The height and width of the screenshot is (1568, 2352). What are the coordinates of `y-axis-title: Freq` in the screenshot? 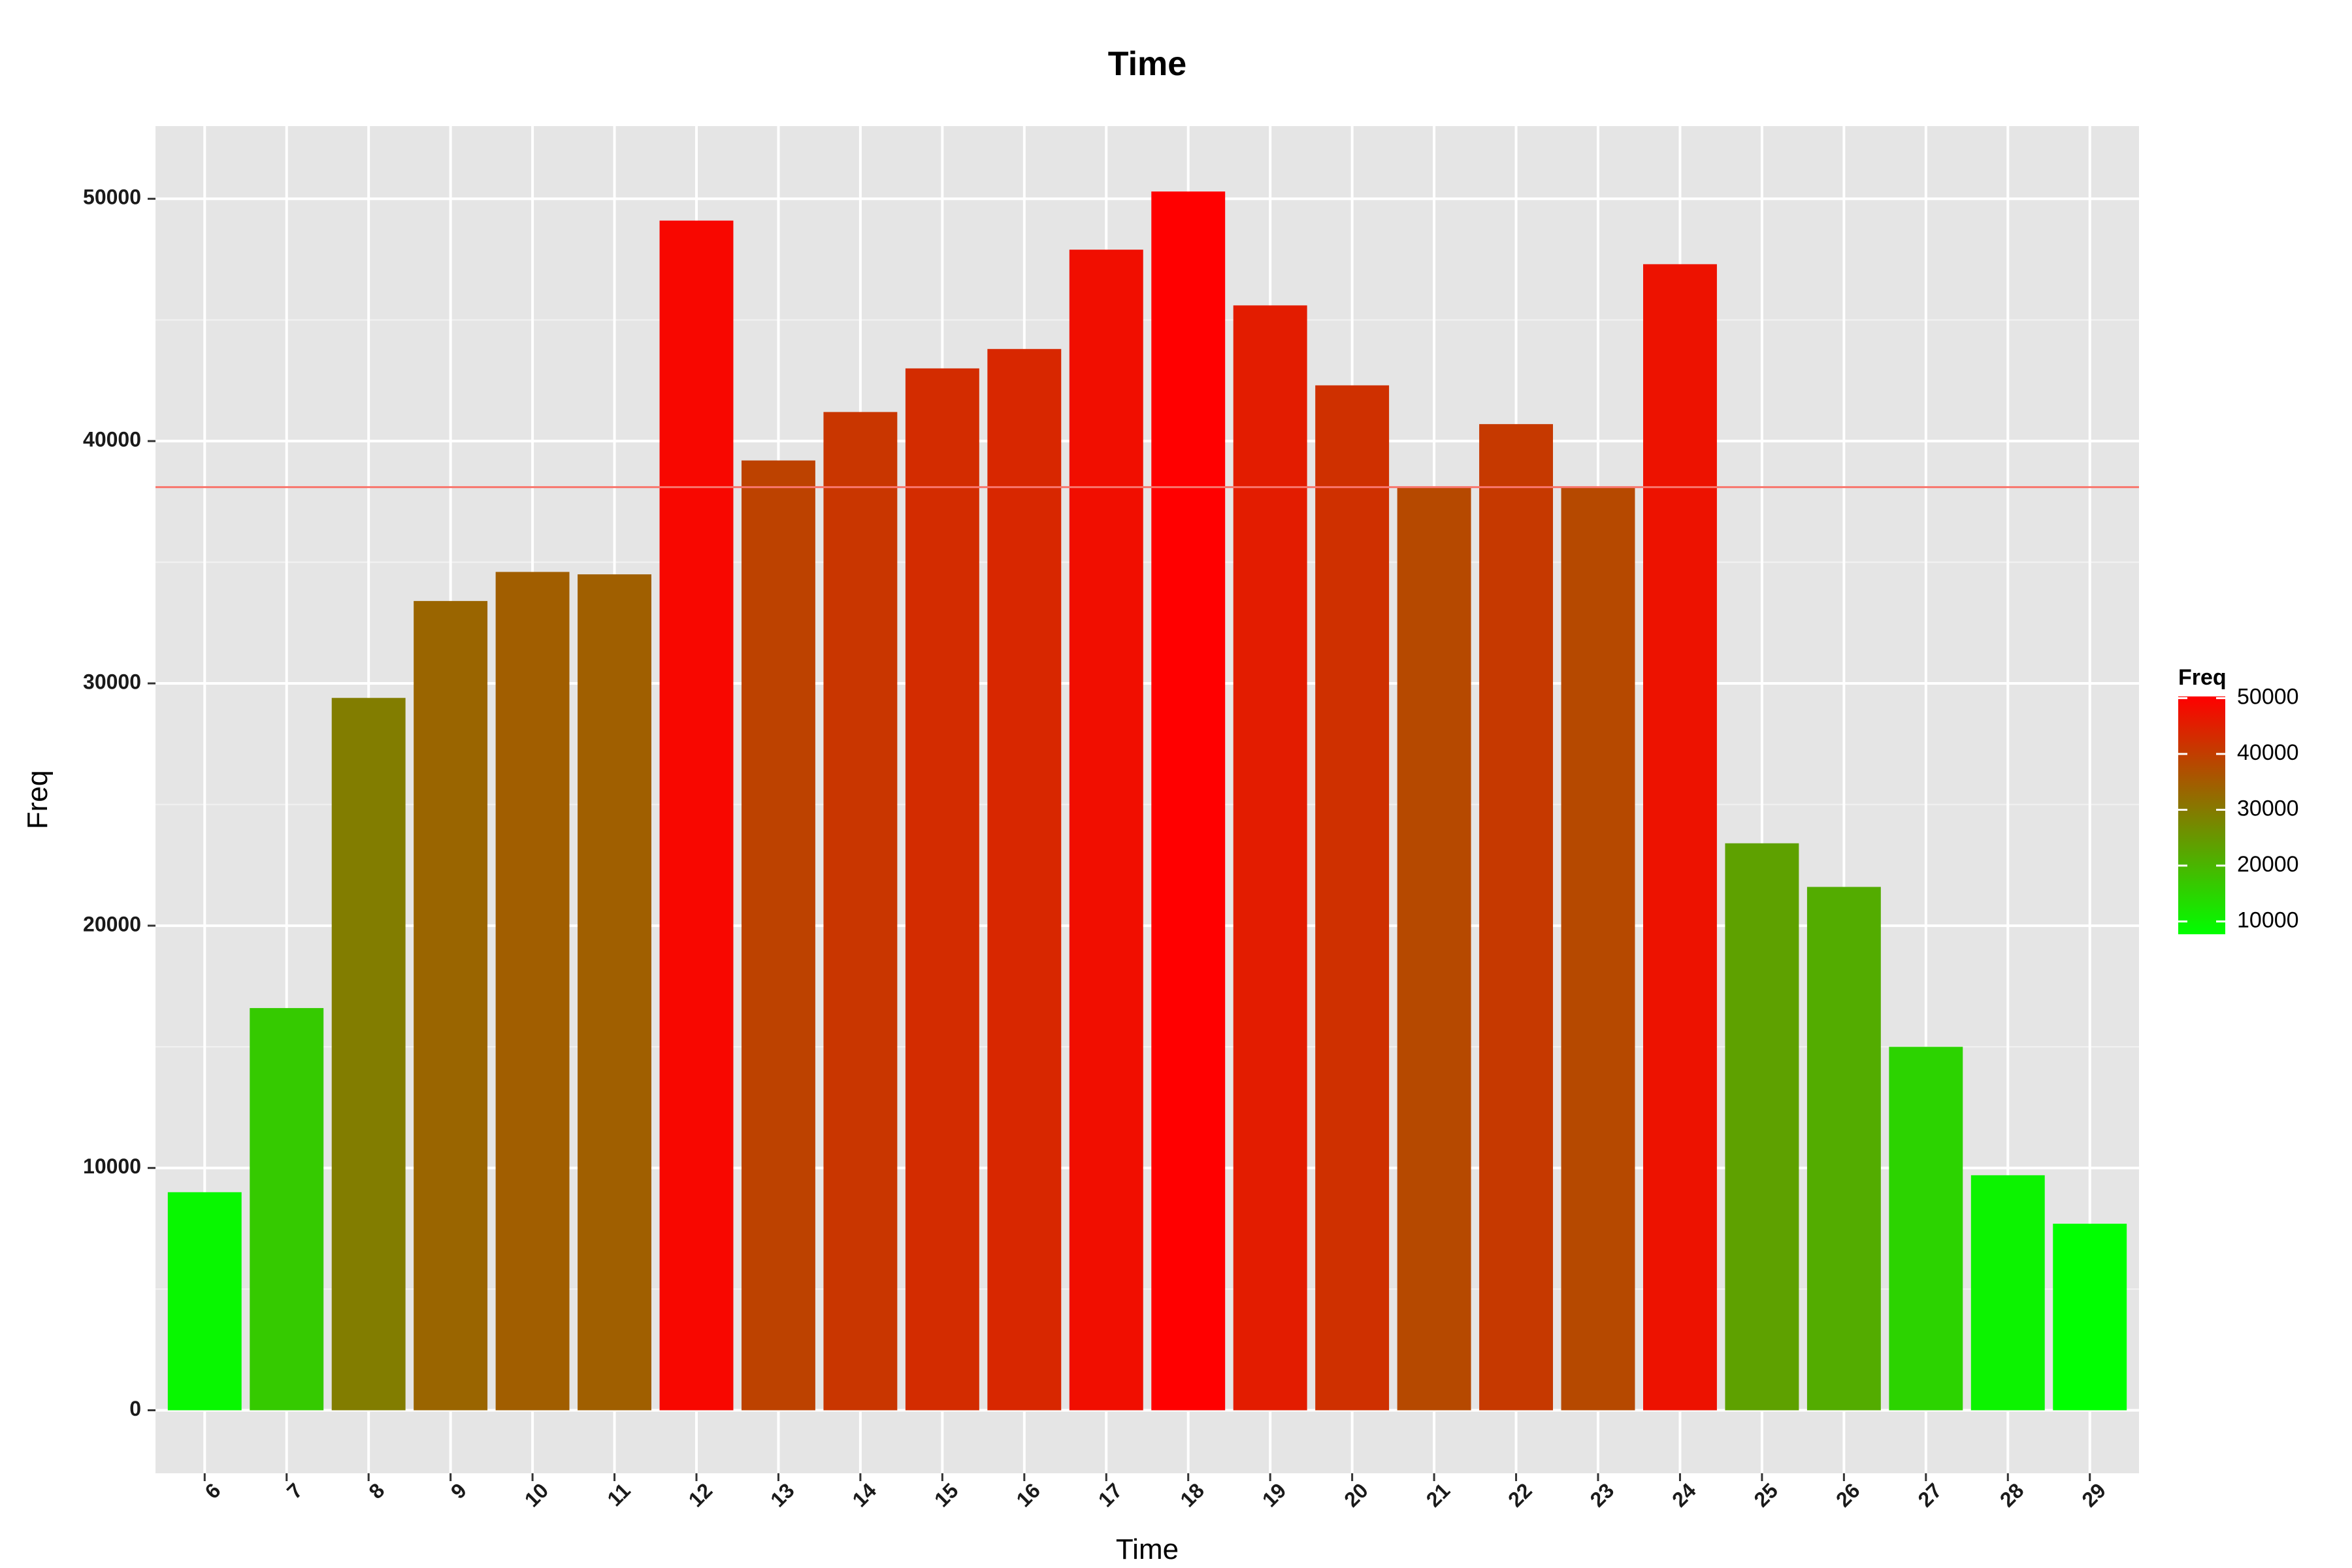 It's located at (38, 799).